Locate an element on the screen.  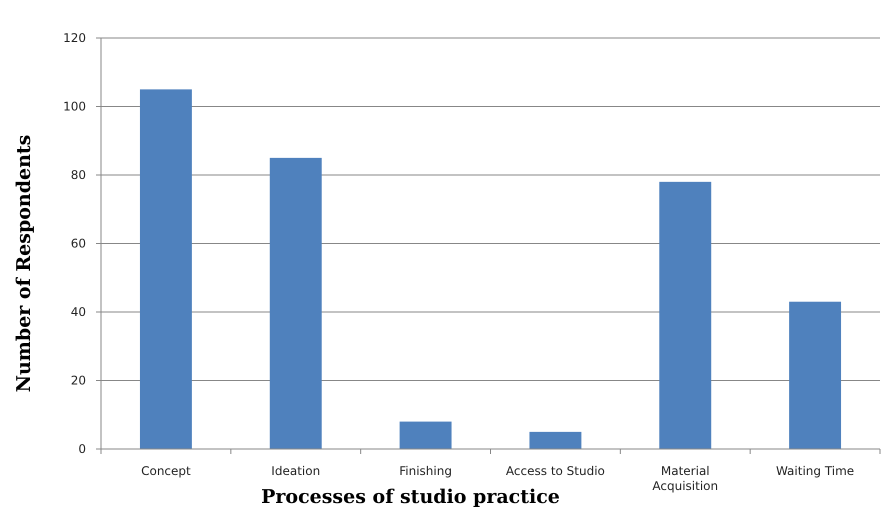
y-tick-label: 80 is located at coordinates (78, 175).